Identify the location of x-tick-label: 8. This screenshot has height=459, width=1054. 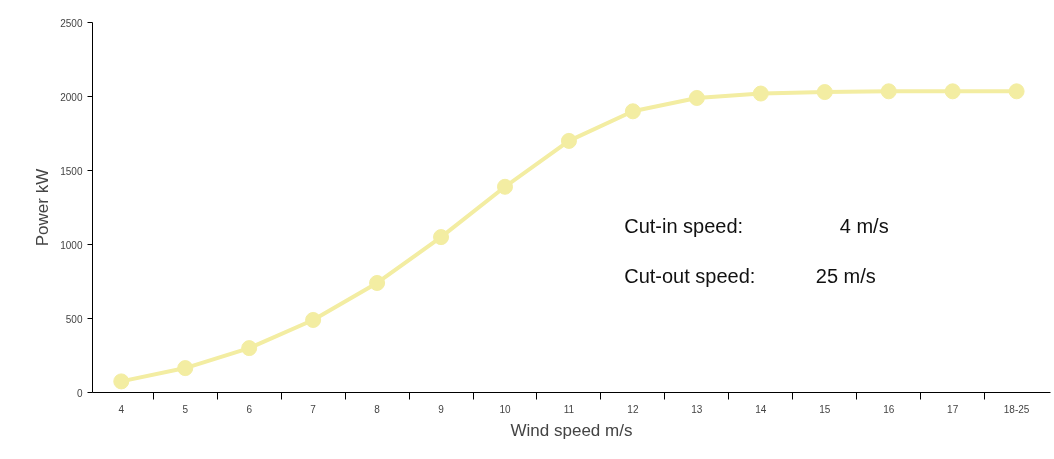
(377, 409).